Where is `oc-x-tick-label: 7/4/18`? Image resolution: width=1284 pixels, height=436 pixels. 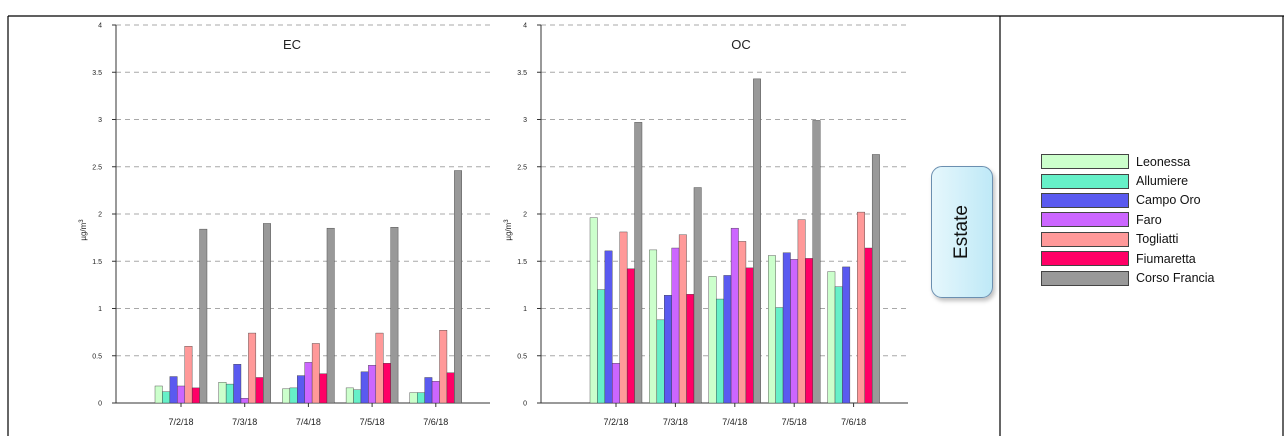 oc-x-tick-label: 7/4/18 is located at coordinates (734, 422).